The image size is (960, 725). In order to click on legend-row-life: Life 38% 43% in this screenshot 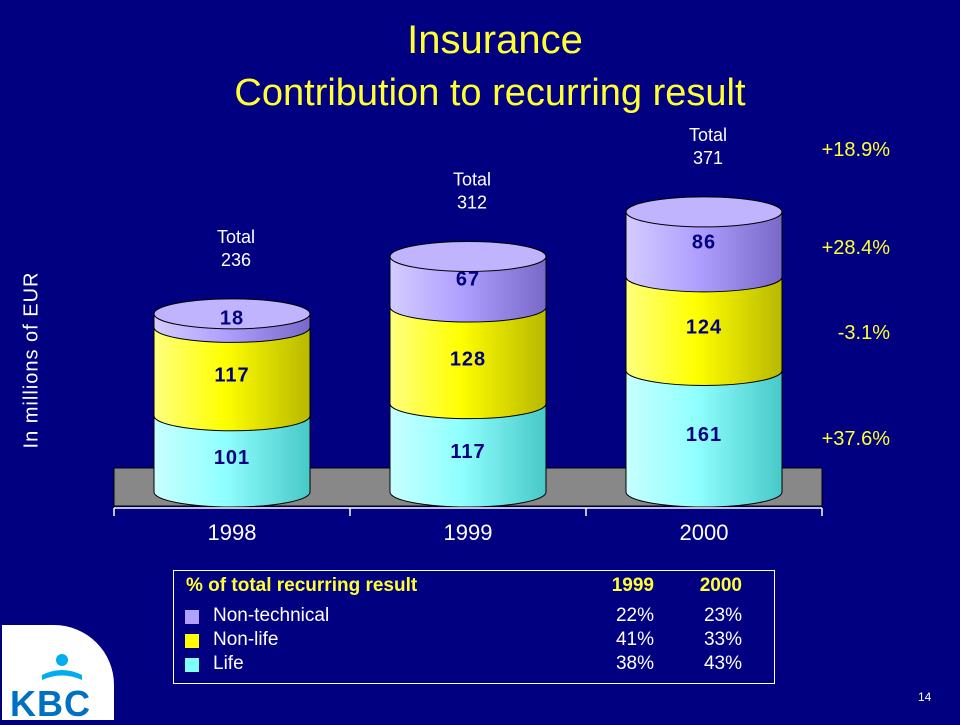, I will do `click(474, 664)`.